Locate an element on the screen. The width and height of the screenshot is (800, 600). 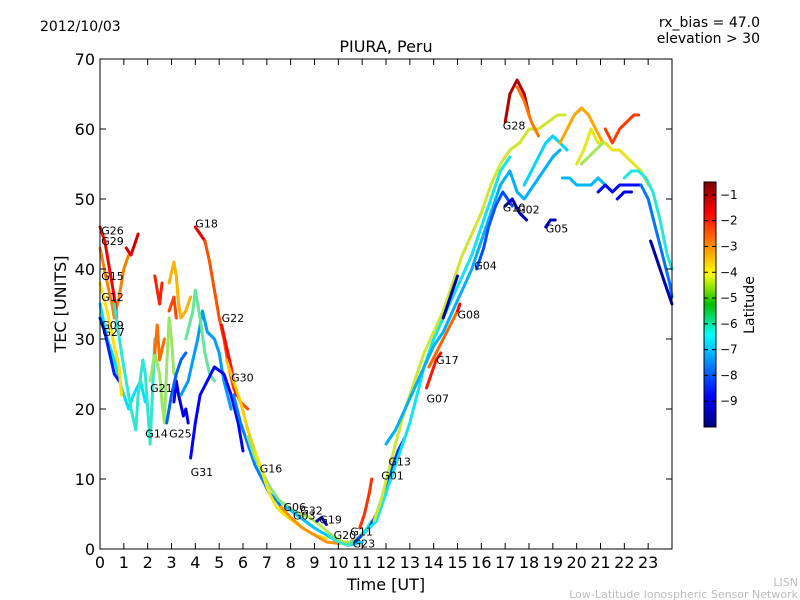
y-axis-label: TEC [UNITS] is located at coordinates (60, 305).